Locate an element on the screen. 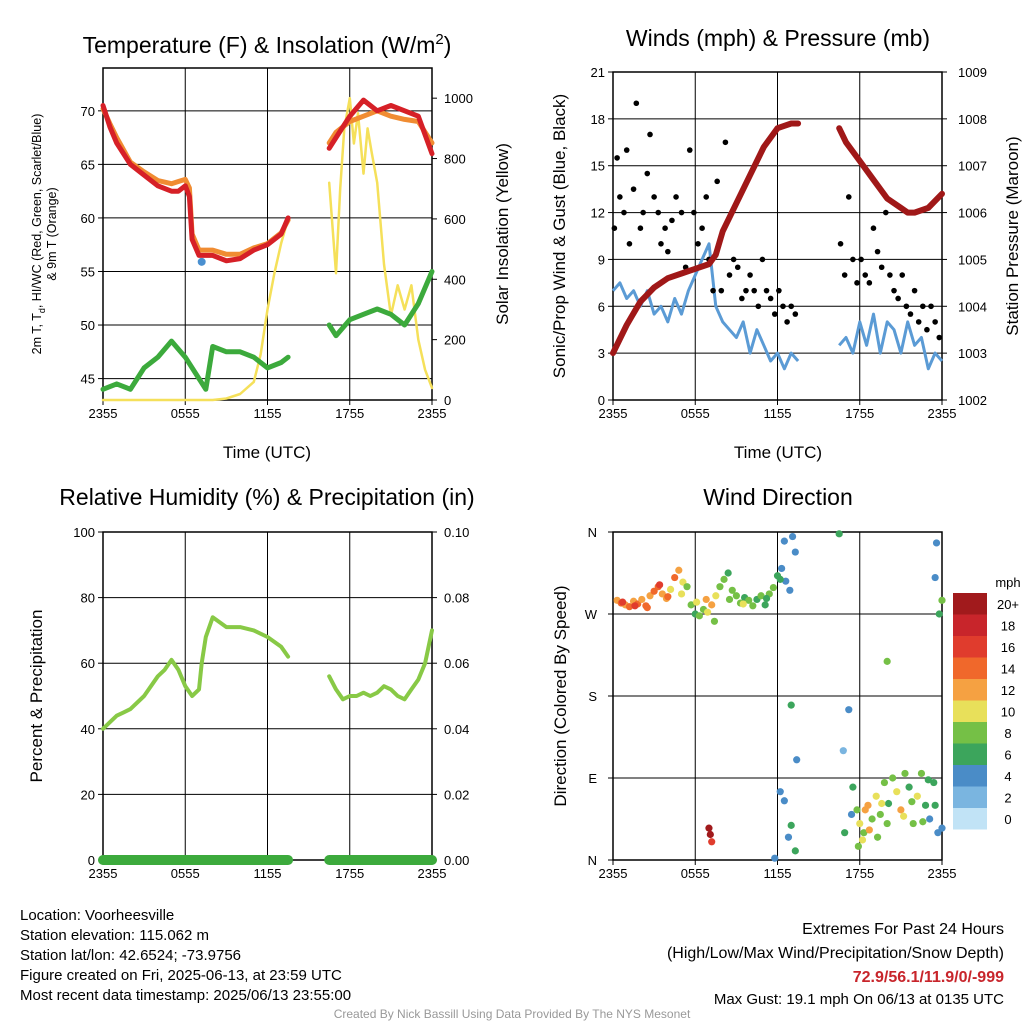  y2-tick-label: 0.06 is located at coordinates (456, 663).